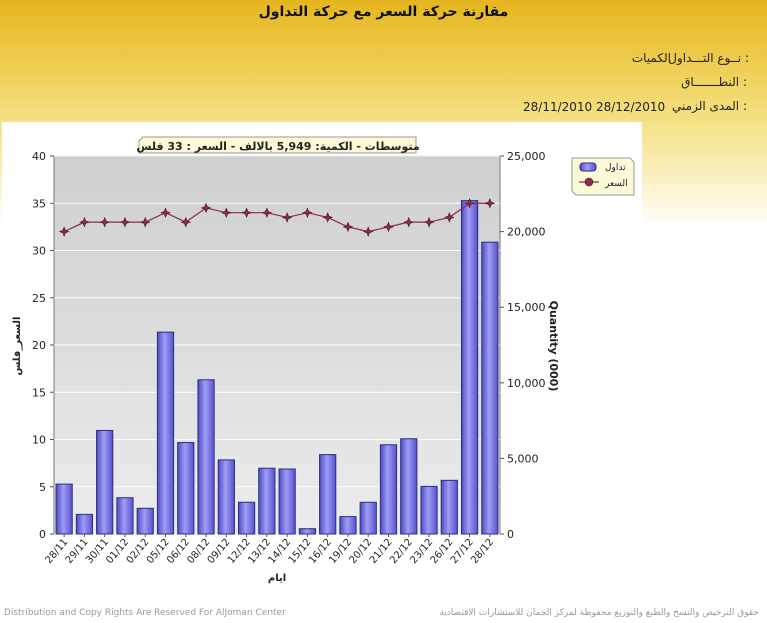 This screenshot has width=767, height=623. Describe the element at coordinates (615, 168) in the screenshot. I see `legend-label-volume: تداول` at that location.